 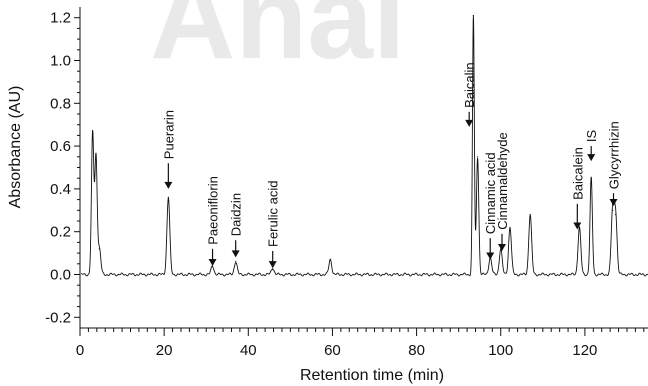 What do you see at coordinates (502, 181) in the screenshot?
I see `annotation-label: Cinnamaldehyde` at bounding box center [502, 181].